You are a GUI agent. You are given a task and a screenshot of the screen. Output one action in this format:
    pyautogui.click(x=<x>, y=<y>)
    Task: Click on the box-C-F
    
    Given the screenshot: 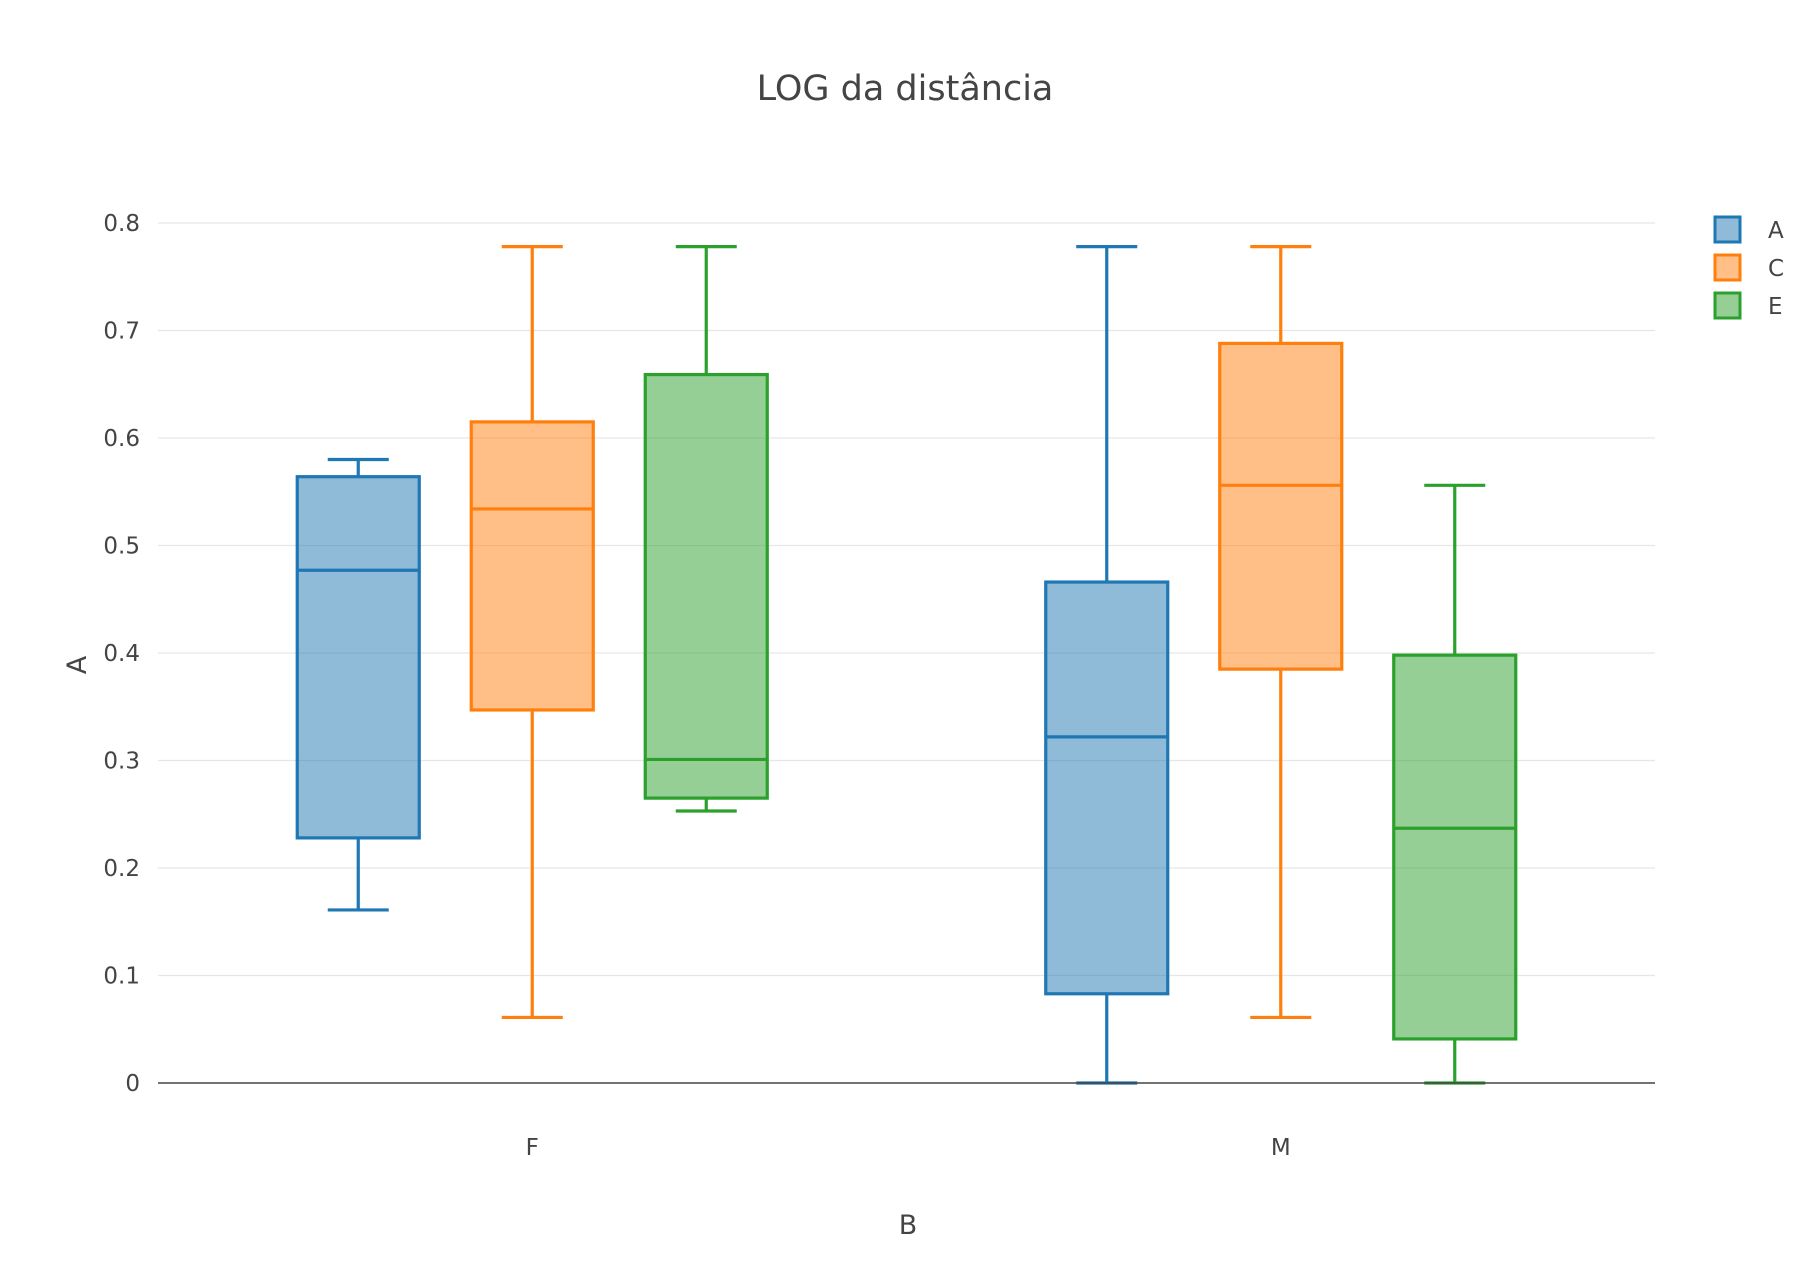 What is the action you would take?
    pyautogui.click(x=532, y=632)
    